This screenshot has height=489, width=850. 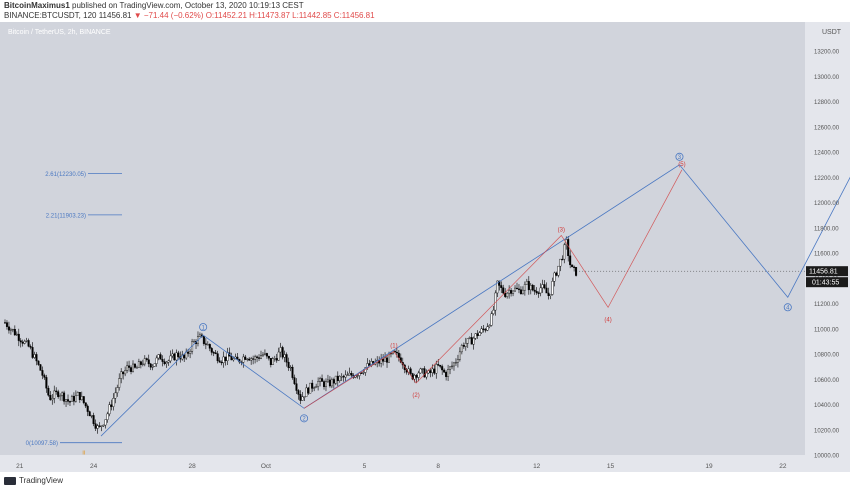 I want to click on fib-label: 2.21(11903.23), so click(x=66, y=216).